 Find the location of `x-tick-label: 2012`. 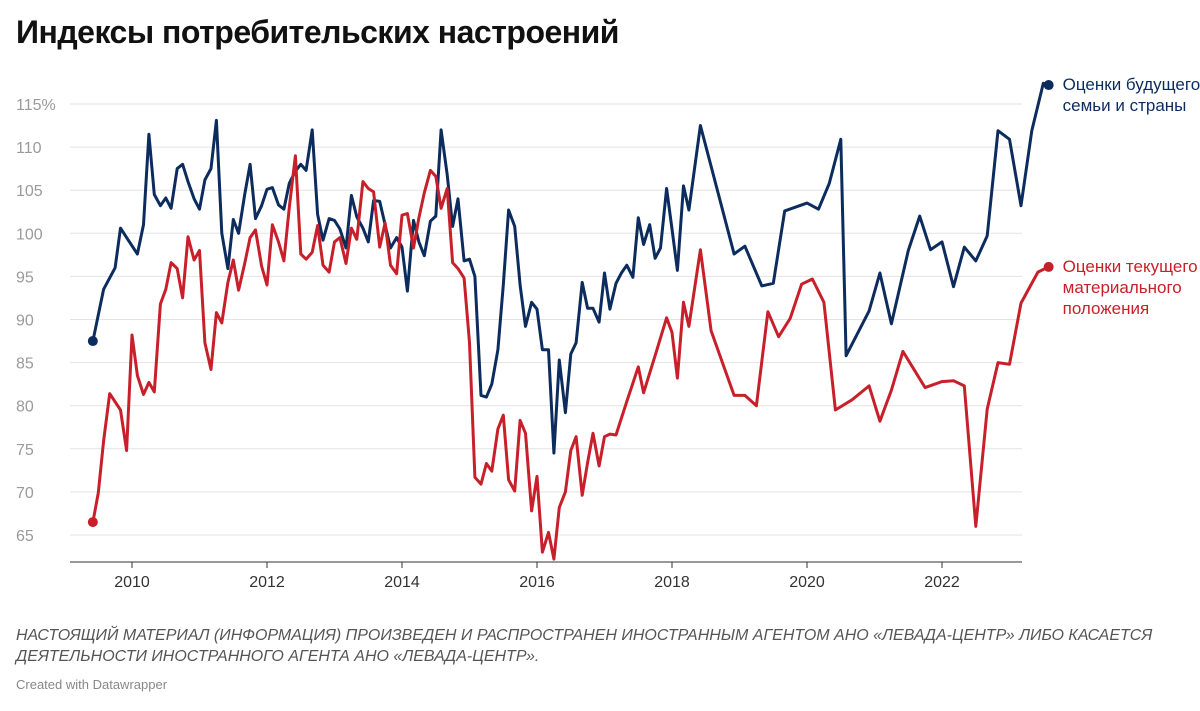

x-tick-label: 2012 is located at coordinates (267, 582).